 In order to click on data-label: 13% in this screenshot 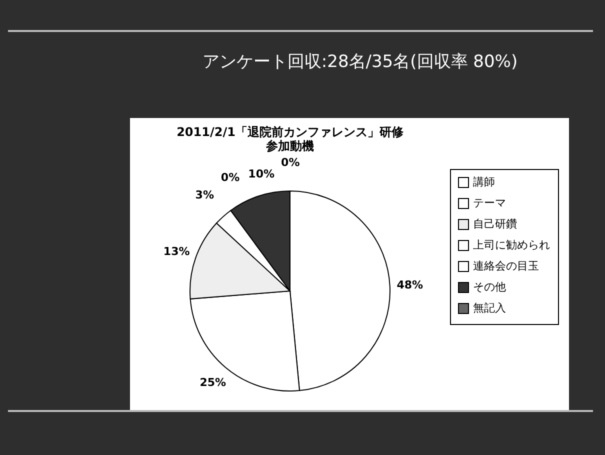, I will do `click(176, 251)`.